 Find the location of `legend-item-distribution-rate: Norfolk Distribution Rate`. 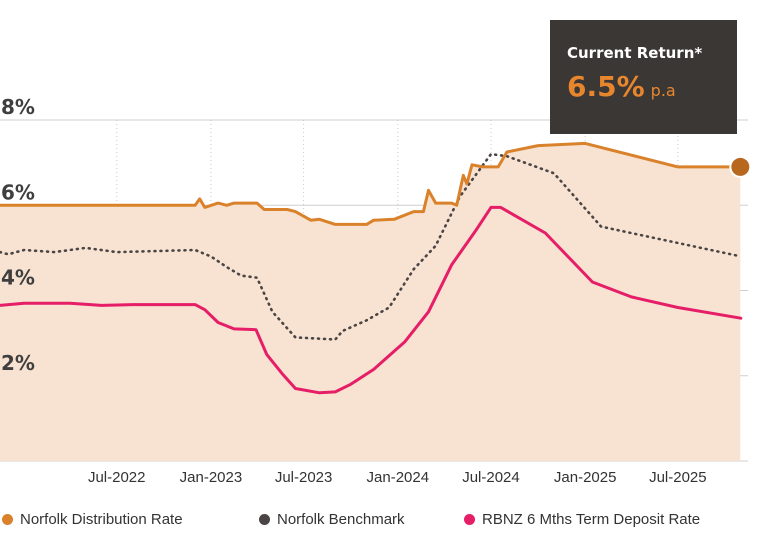

legend-item-distribution-rate: Norfolk Distribution Rate is located at coordinates (92, 519).